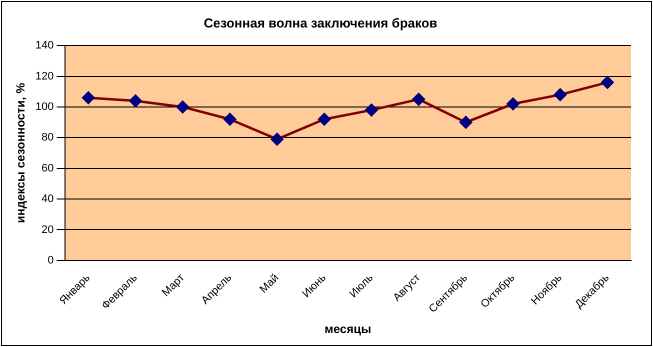  I want to click on y-axis-title: индексы сезонности, %, so click(21, 153).